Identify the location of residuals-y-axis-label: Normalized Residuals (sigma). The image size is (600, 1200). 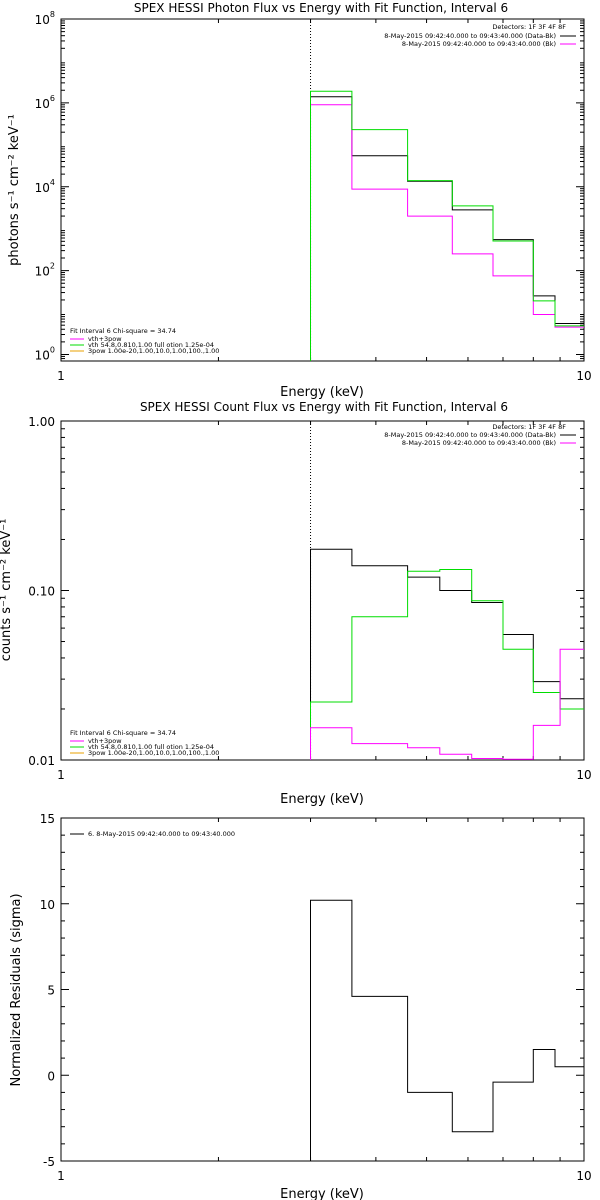
(16, 989).